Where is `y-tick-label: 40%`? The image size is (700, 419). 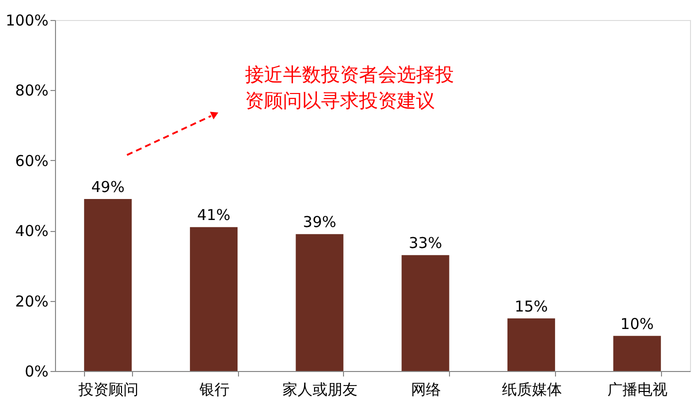
y-tick-label: 40% is located at coordinates (31, 231).